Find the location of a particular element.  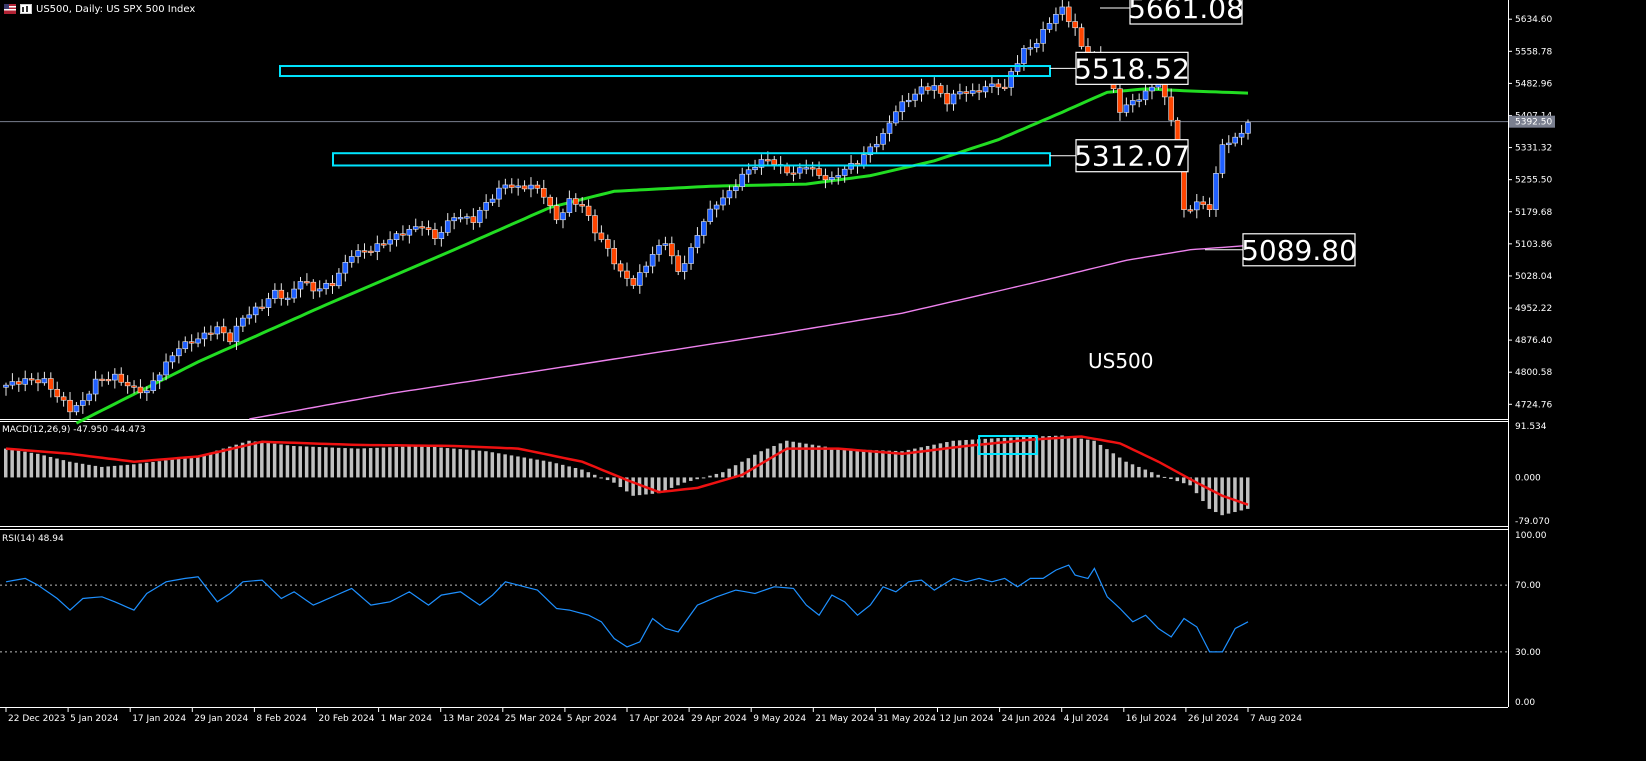

rsi-line is located at coordinates (627, 608).